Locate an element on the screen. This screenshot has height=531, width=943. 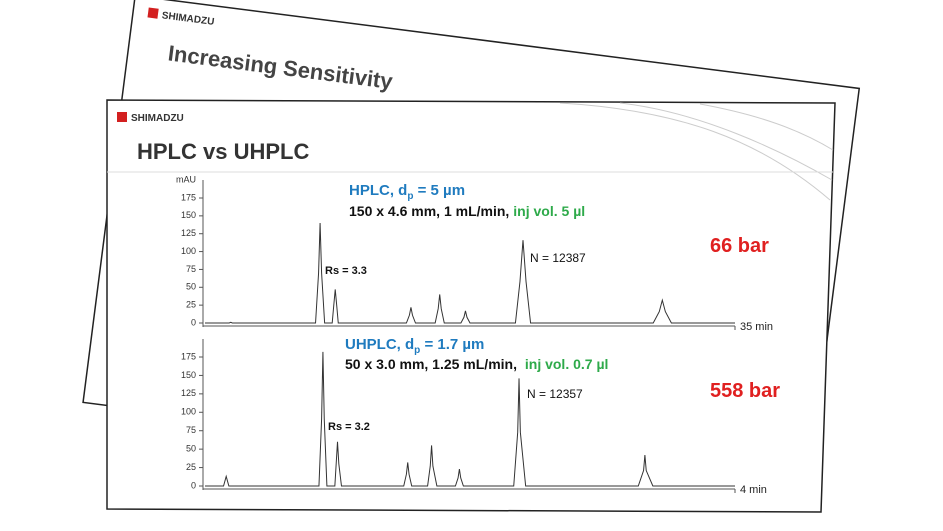
slide-title: HPLC vs UHPLC is located at coordinates (223, 151).